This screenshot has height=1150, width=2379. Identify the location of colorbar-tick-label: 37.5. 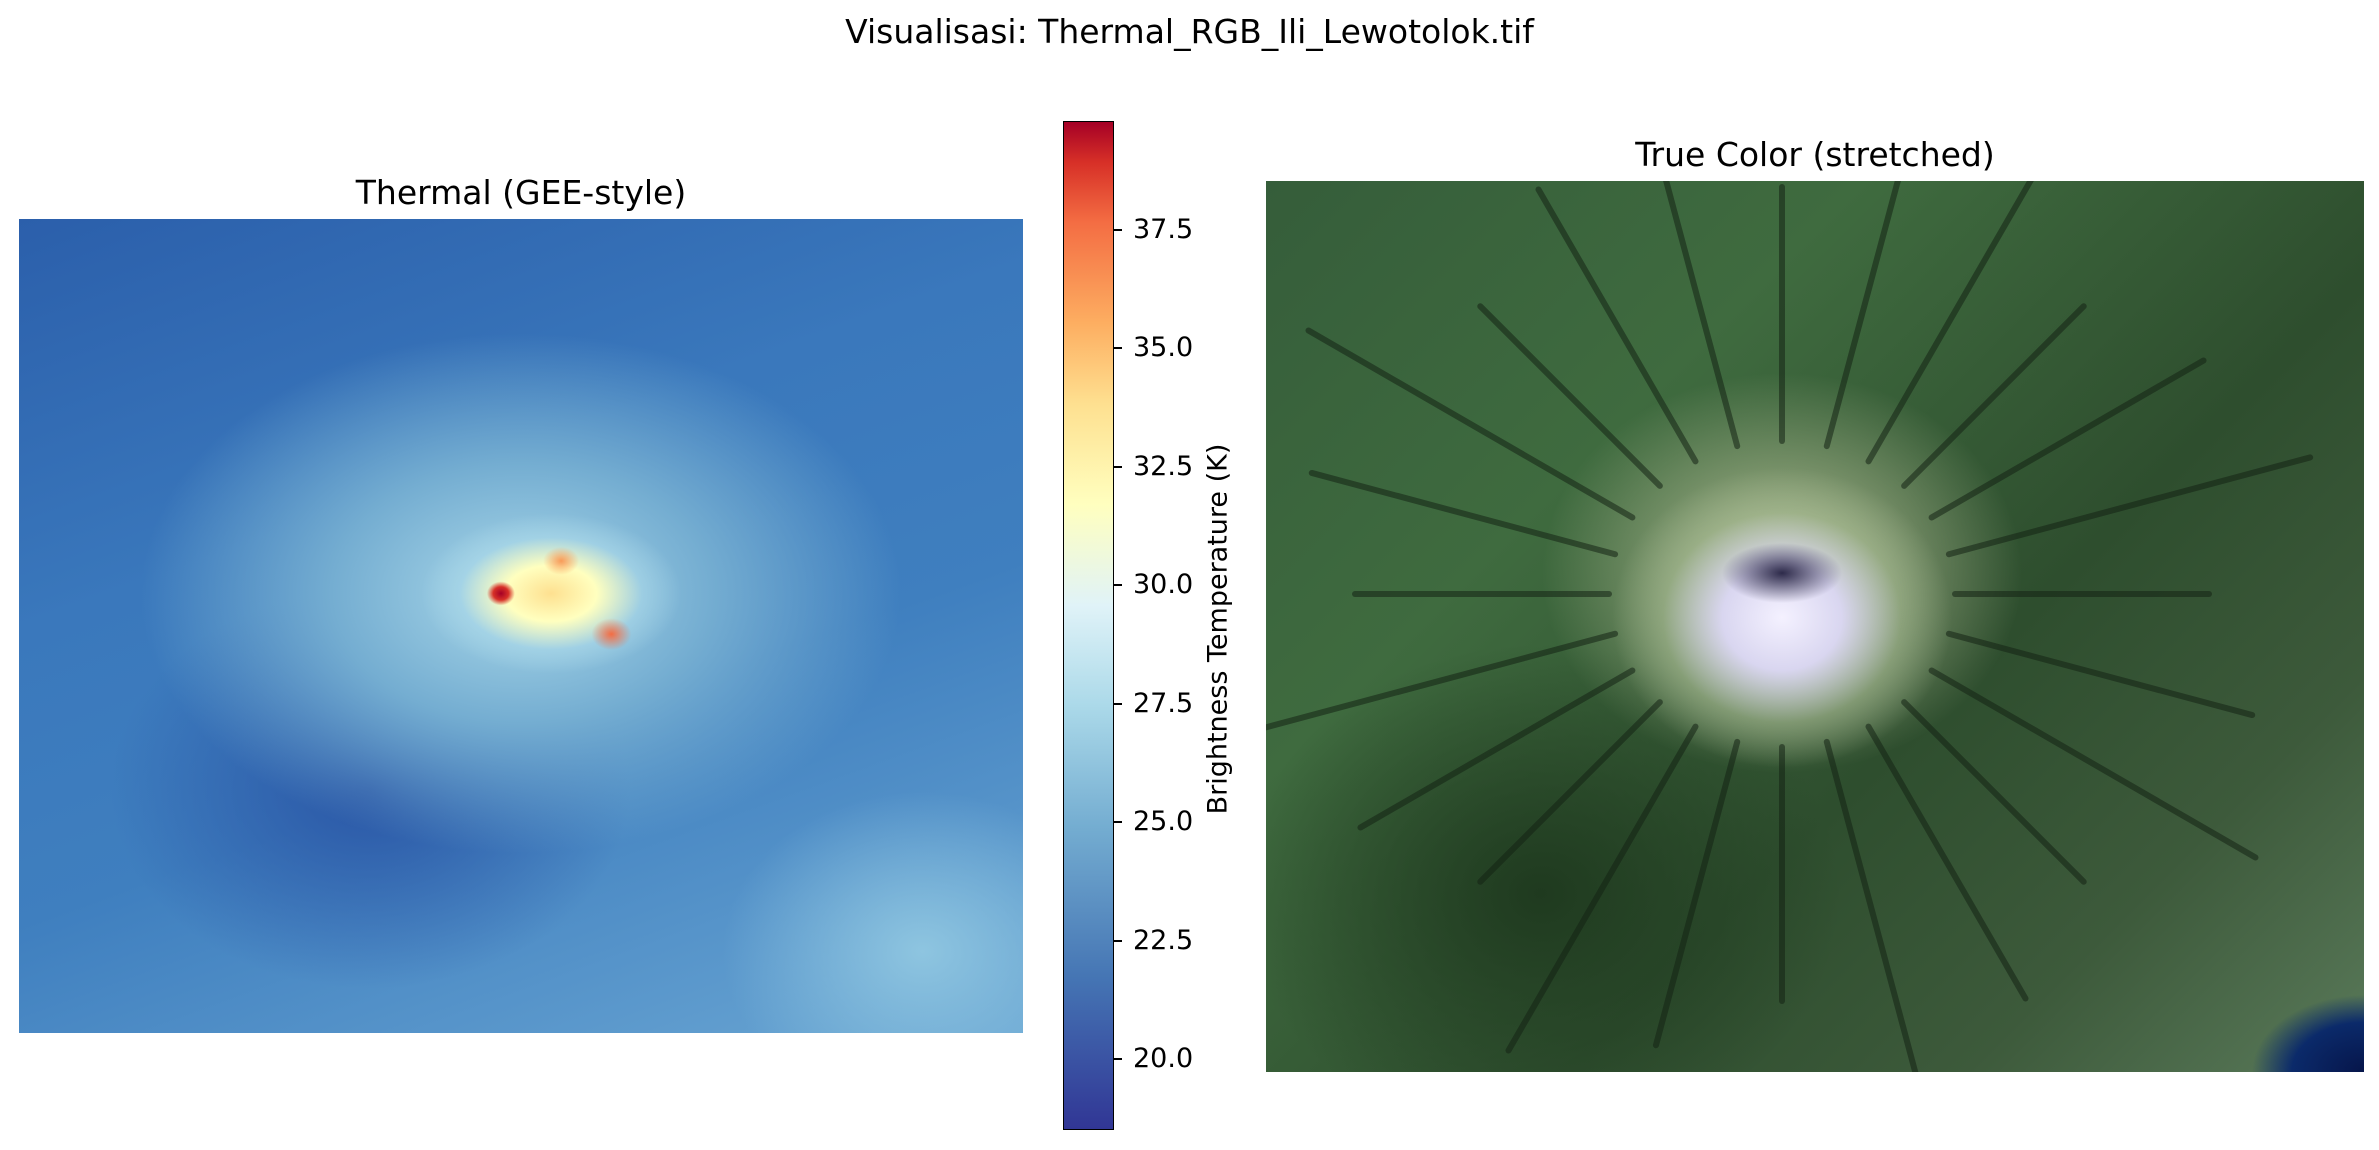
(1163, 229).